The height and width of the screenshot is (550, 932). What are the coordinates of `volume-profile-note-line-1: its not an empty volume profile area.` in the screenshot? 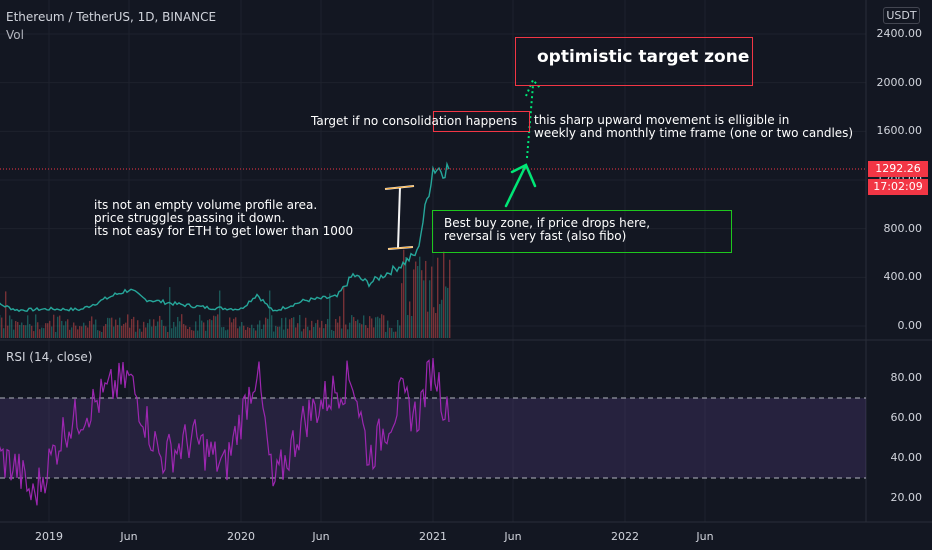 It's located at (206, 205).